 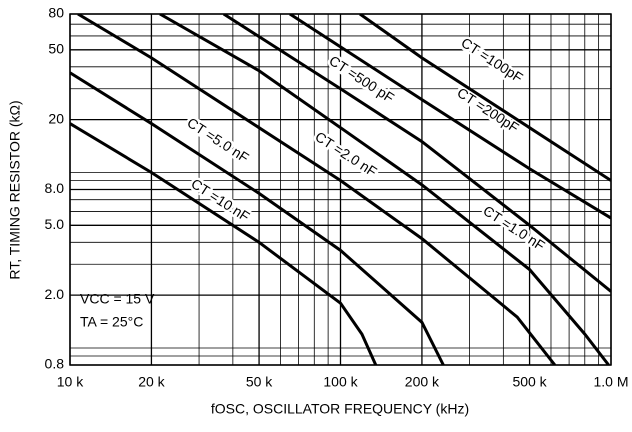 I want to click on y-tick-label: 2.0, so click(x=55, y=294).